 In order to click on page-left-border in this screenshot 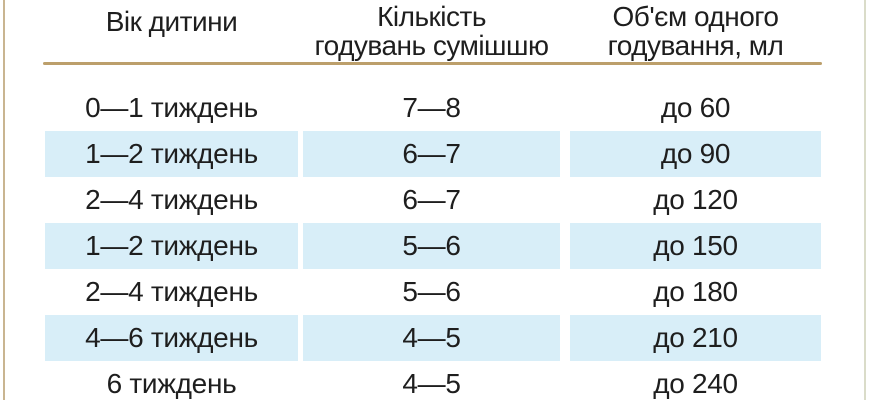, I will do `click(4, 200)`.